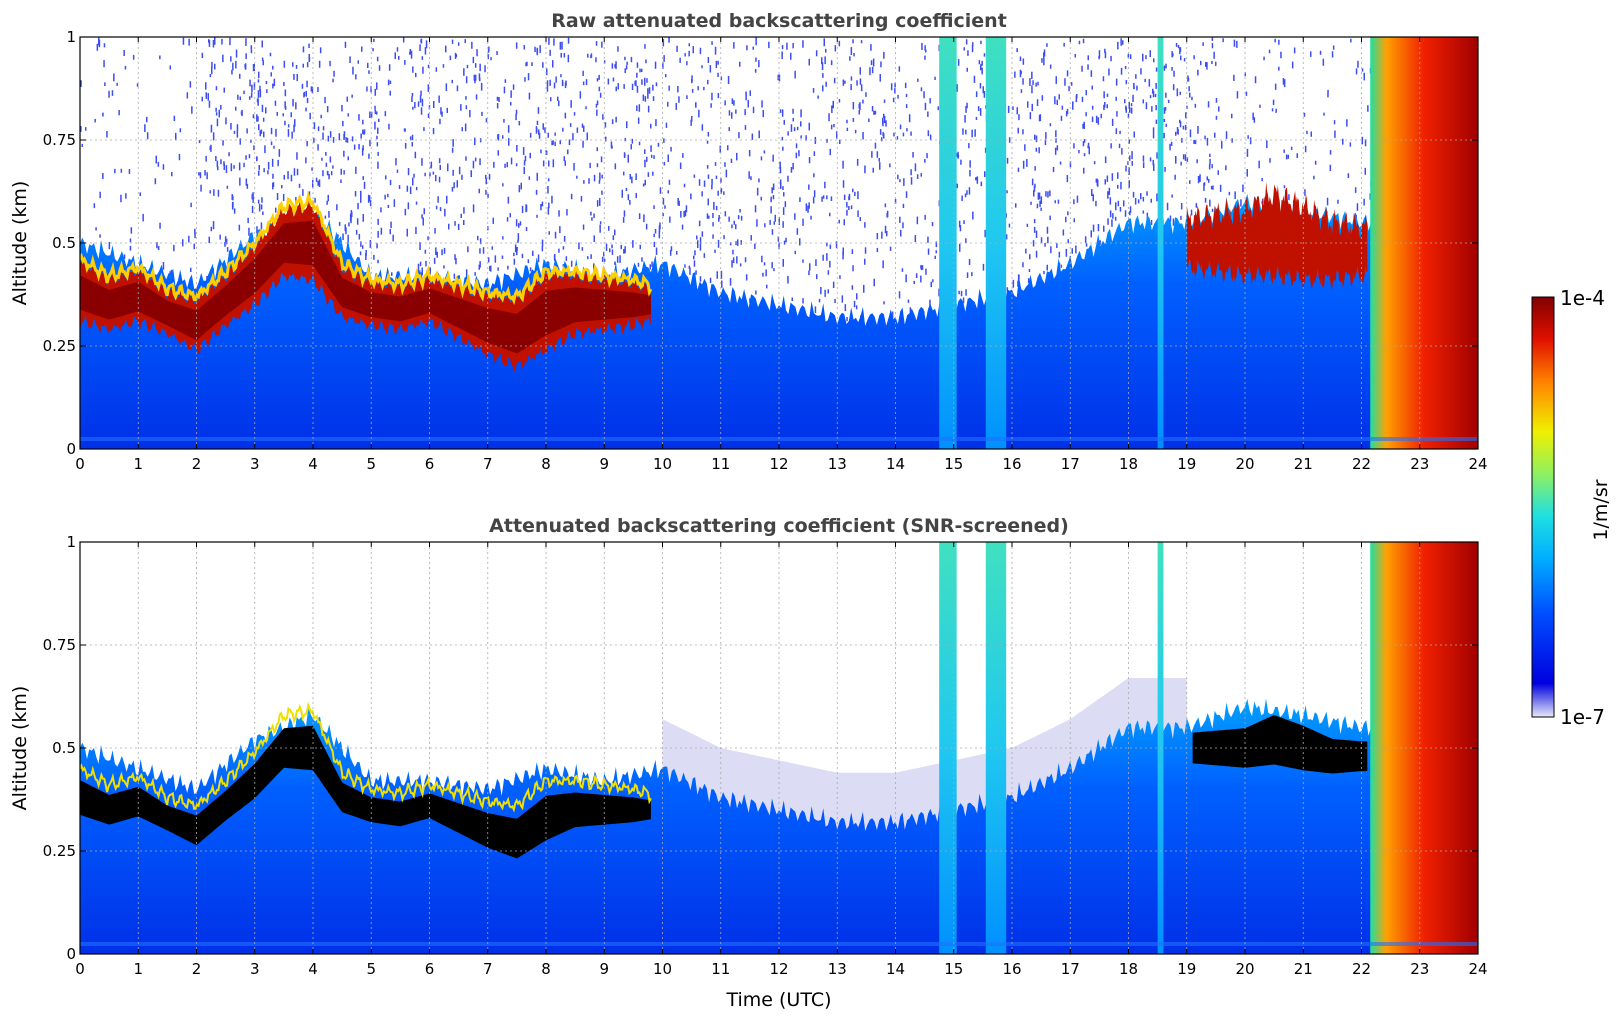  Describe the element at coordinates (20, 748) in the screenshot. I see `screened-y-axis-label: Altitude (km)` at that location.